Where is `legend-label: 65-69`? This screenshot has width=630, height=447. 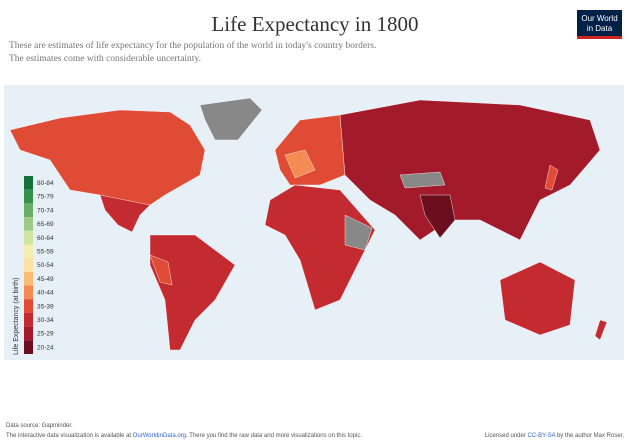 legend-label: 65-69 is located at coordinates (45, 224).